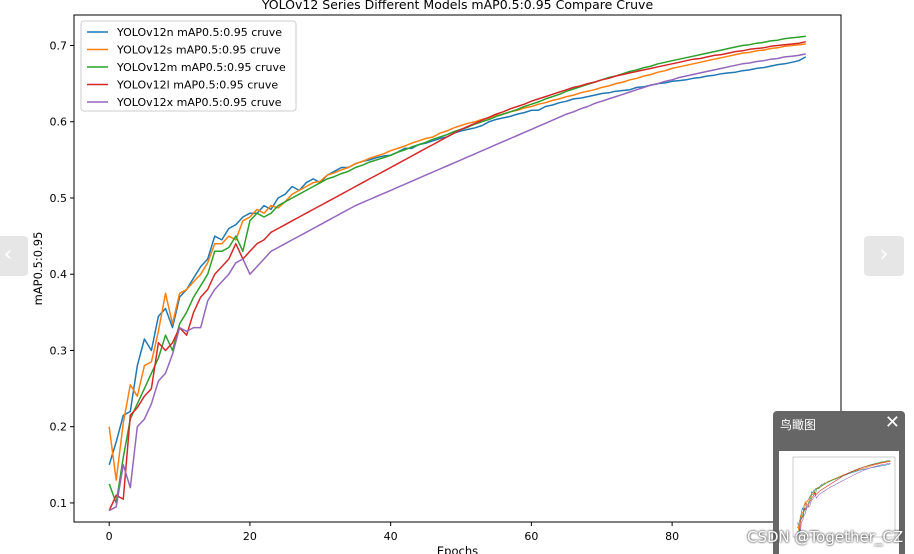 This screenshot has width=914, height=554. What do you see at coordinates (250, 536) in the screenshot?
I see `x-tick-label: 20` at bounding box center [250, 536].